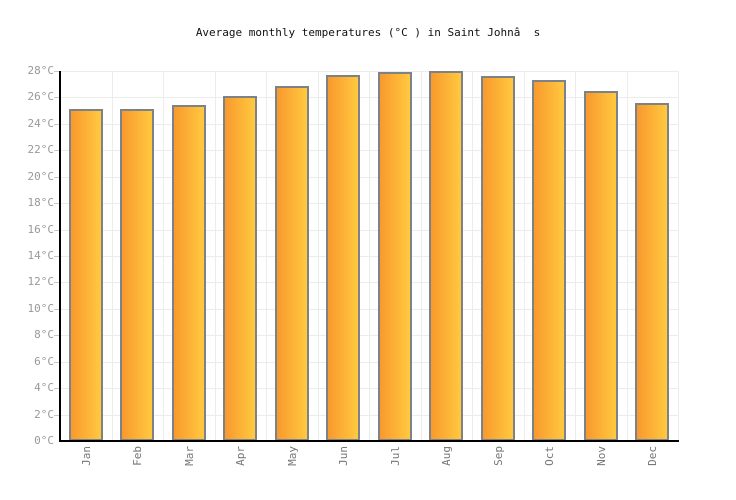 The image size is (736, 500). What do you see at coordinates (395, 456) in the screenshot?
I see `x-tick-label-jul: Jul` at bounding box center [395, 456].